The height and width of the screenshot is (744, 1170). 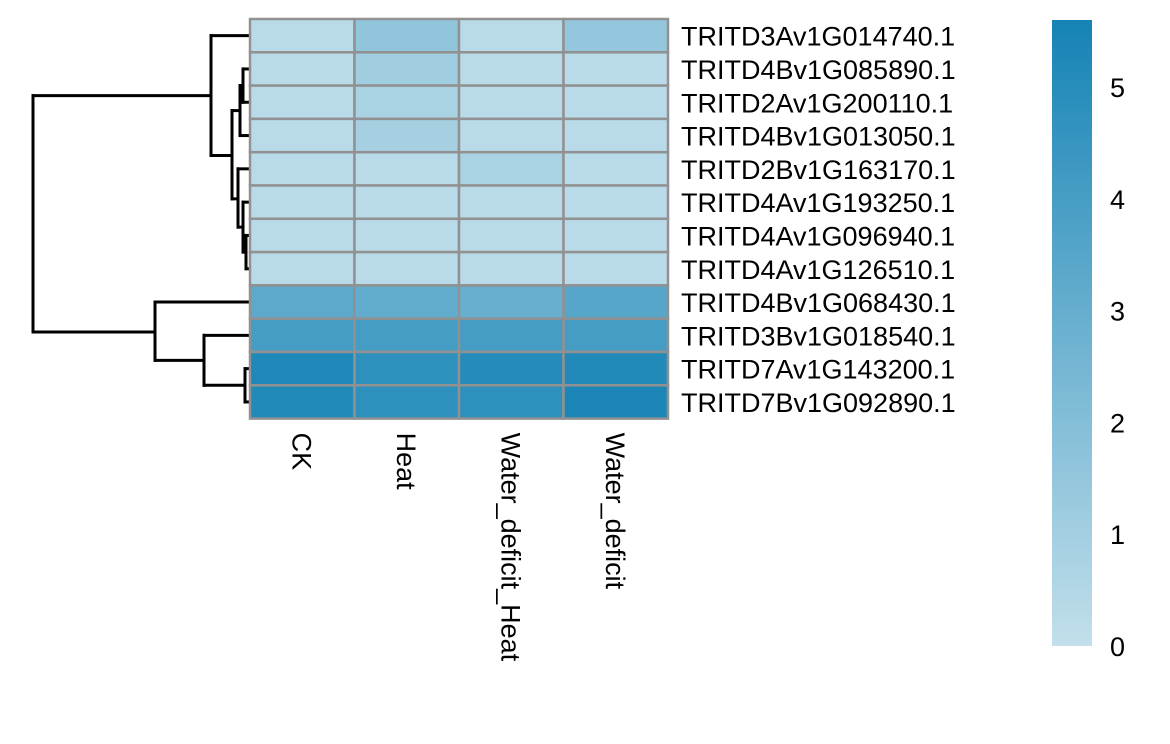 I want to click on row-label: TRITD7Bv1G092890.1, so click(x=818, y=403).